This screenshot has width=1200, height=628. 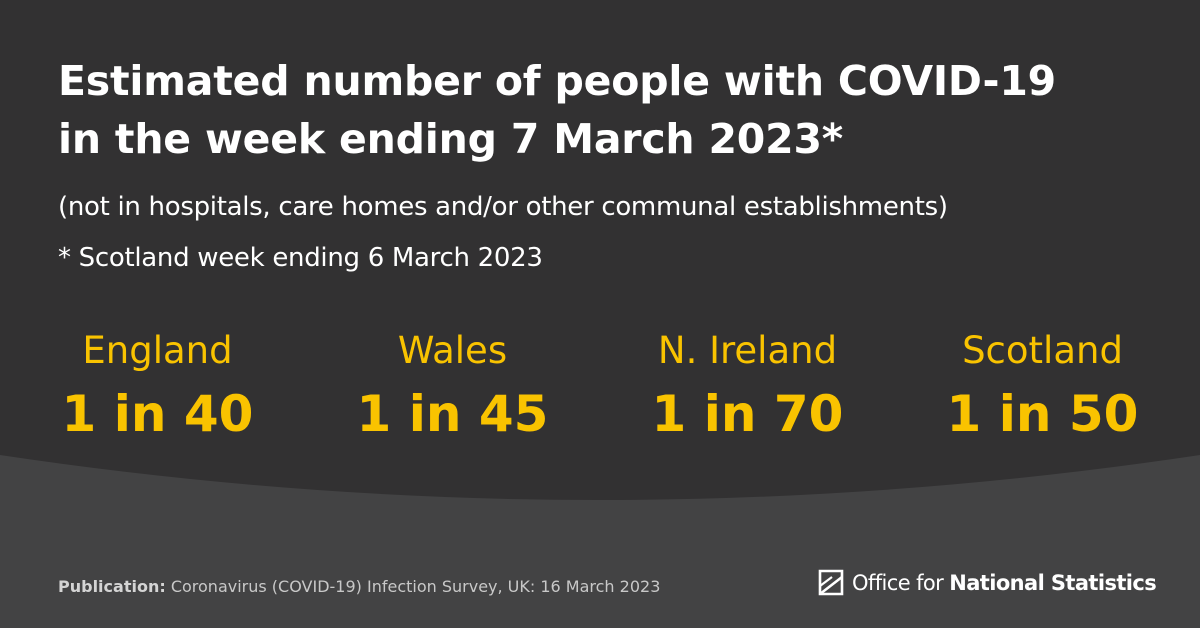 What do you see at coordinates (557, 81) in the screenshot?
I see `headline-line-1: Estimated number of people with COVID-19` at bounding box center [557, 81].